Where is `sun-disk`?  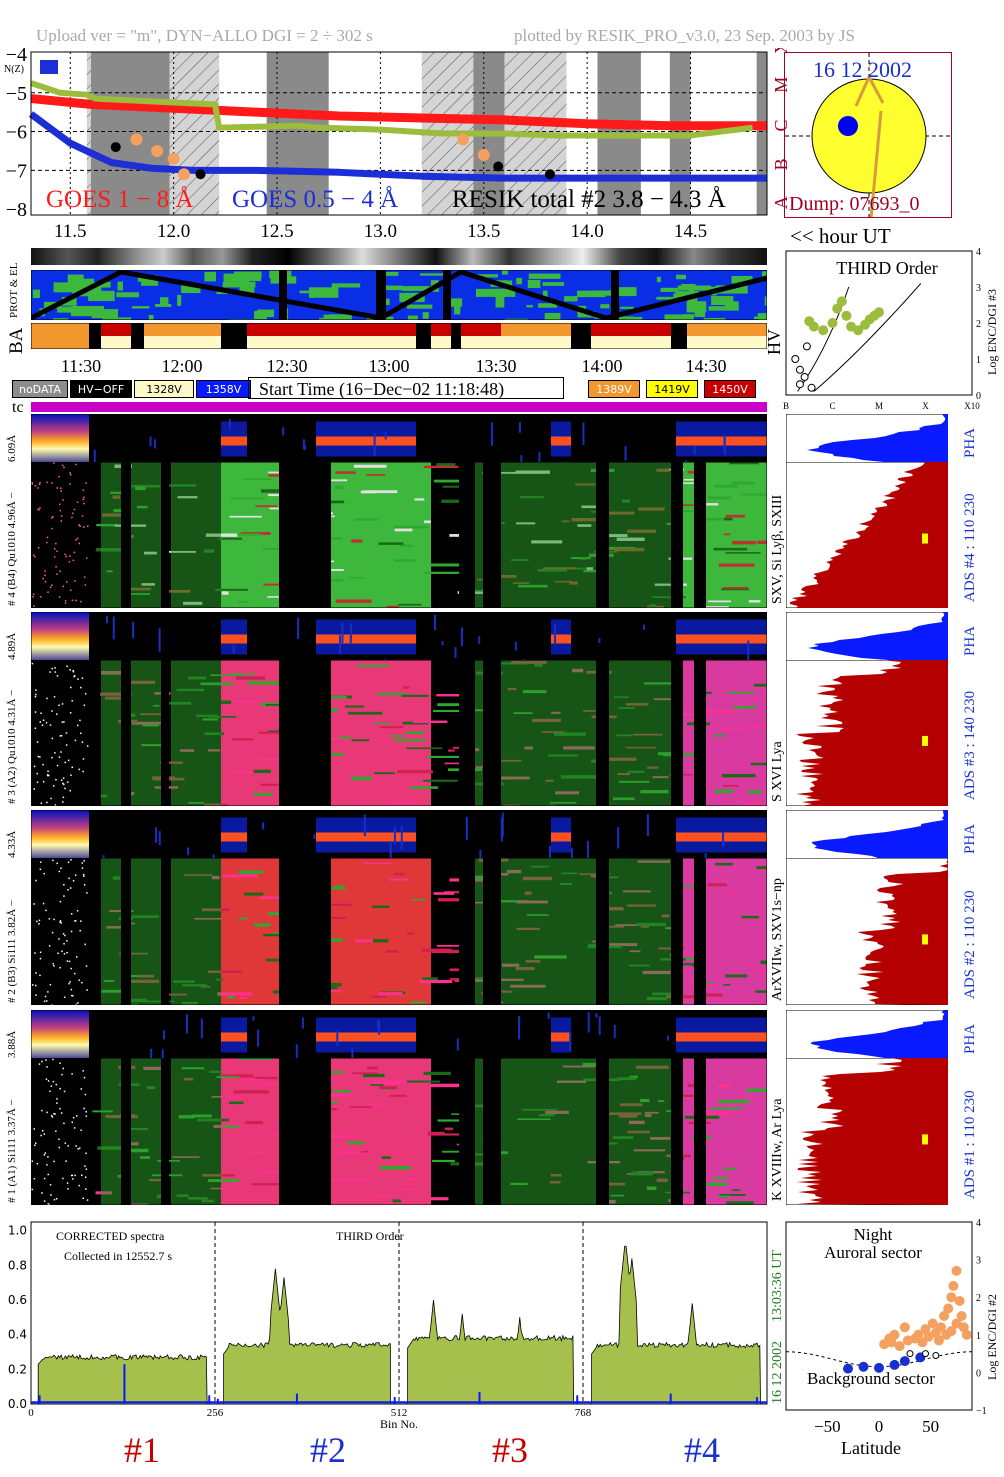 sun-disk is located at coordinates (869, 136).